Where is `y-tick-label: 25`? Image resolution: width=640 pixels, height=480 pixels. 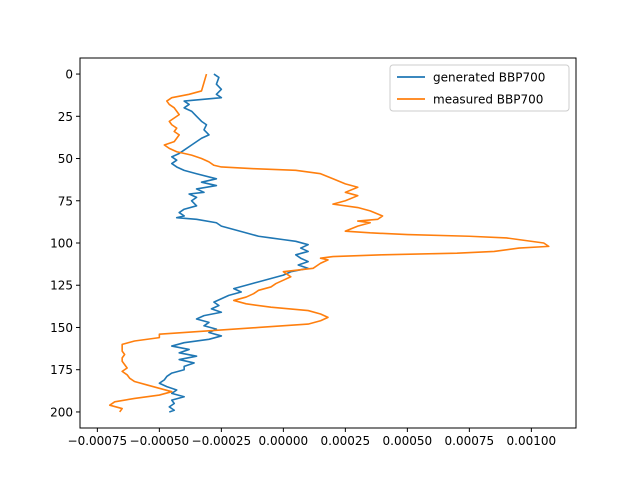
y-tick-label: 25 is located at coordinates (65, 117).